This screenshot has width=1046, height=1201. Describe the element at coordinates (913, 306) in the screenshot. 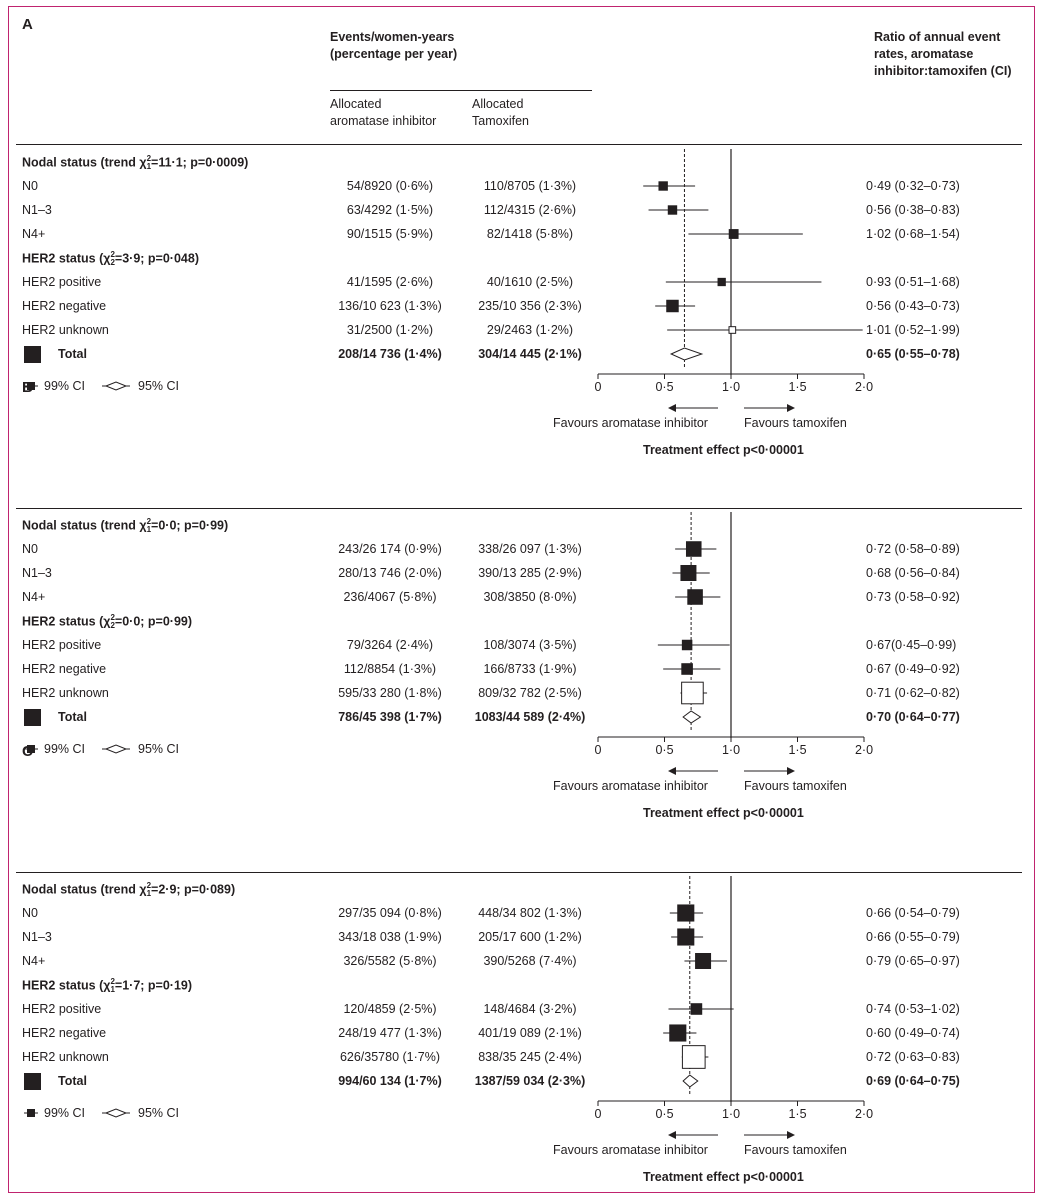

I see `ratio-ci: 0·56 (0·43–0·73)` at that location.